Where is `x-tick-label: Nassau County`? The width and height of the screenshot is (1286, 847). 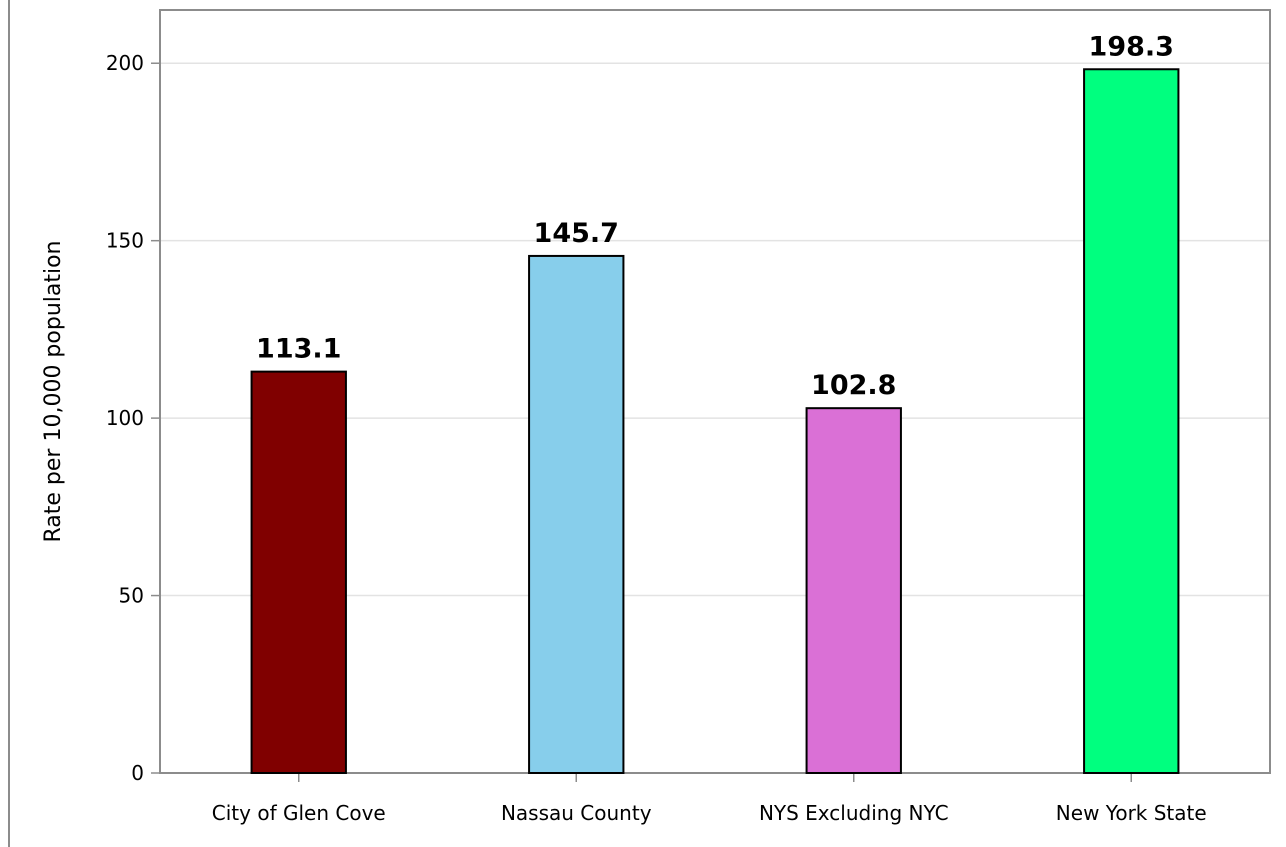 x-tick-label: Nassau County is located at coordinates (576, 813).